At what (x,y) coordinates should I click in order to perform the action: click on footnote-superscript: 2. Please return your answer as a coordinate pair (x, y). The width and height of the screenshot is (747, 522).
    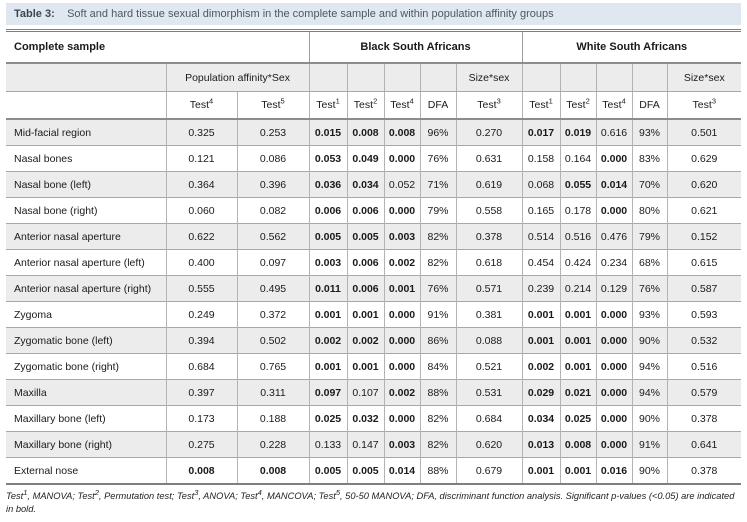
    Looking at the image, I should click on (96, 492).